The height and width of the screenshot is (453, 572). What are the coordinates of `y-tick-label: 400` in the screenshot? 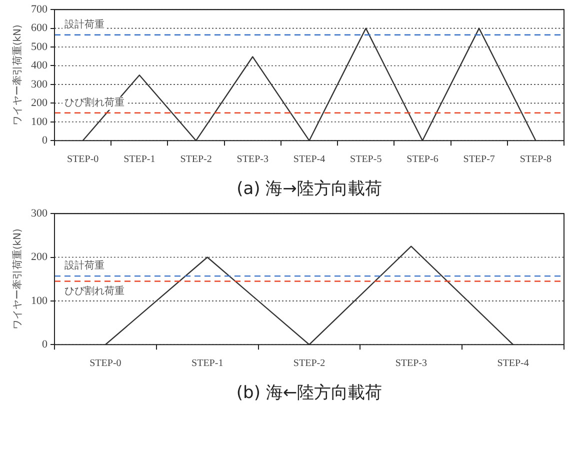 It's located at (39, 66).